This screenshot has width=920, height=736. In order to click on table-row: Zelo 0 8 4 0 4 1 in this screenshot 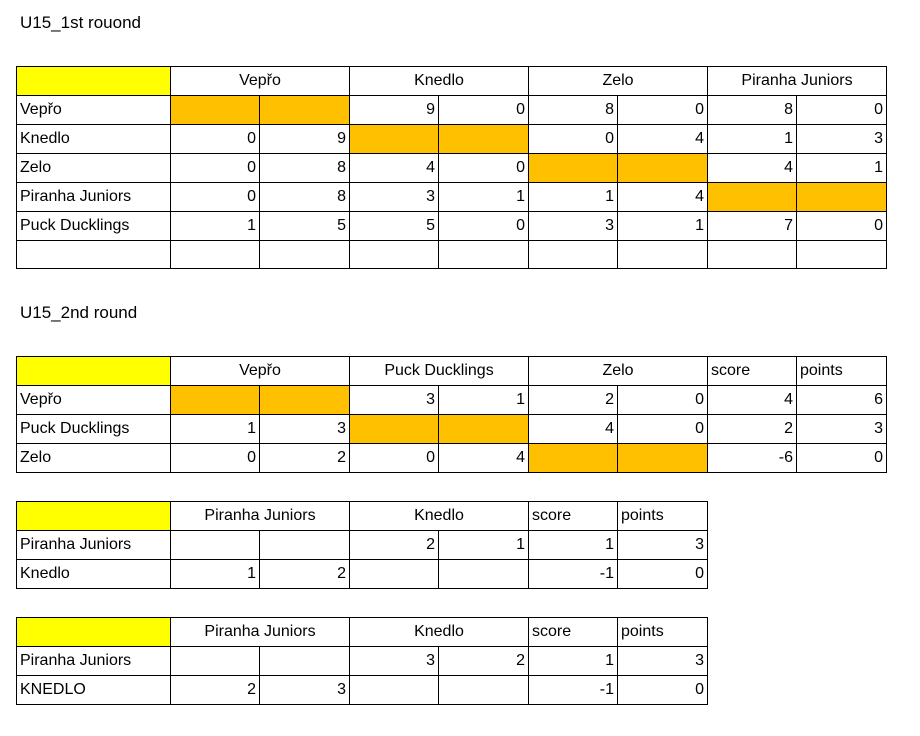, I will do `click(451, 168)`.